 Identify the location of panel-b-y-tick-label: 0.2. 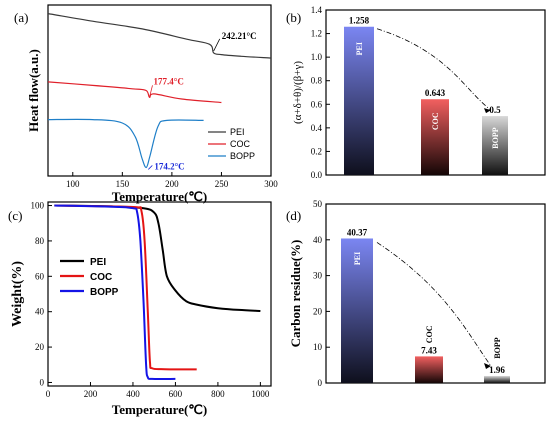
(316, 151).